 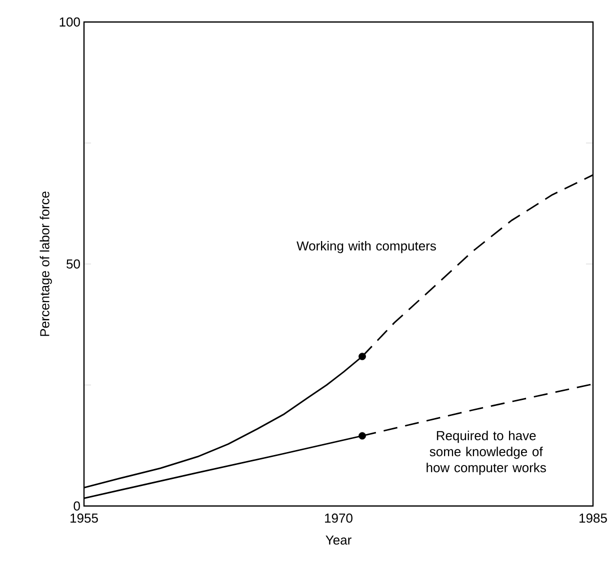 What do you see at coordinates (338, 518) in the screenshot?
I see `x-tick-label: 1970` at bounding box center [338, 518].